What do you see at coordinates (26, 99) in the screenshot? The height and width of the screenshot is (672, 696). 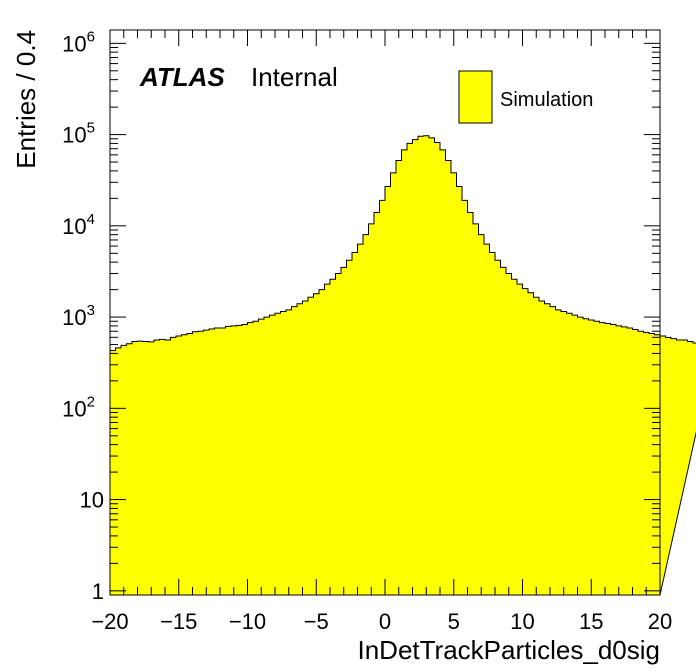 I see `y-axis-title: Entries / 0.4` at bounding box center [26, 99].